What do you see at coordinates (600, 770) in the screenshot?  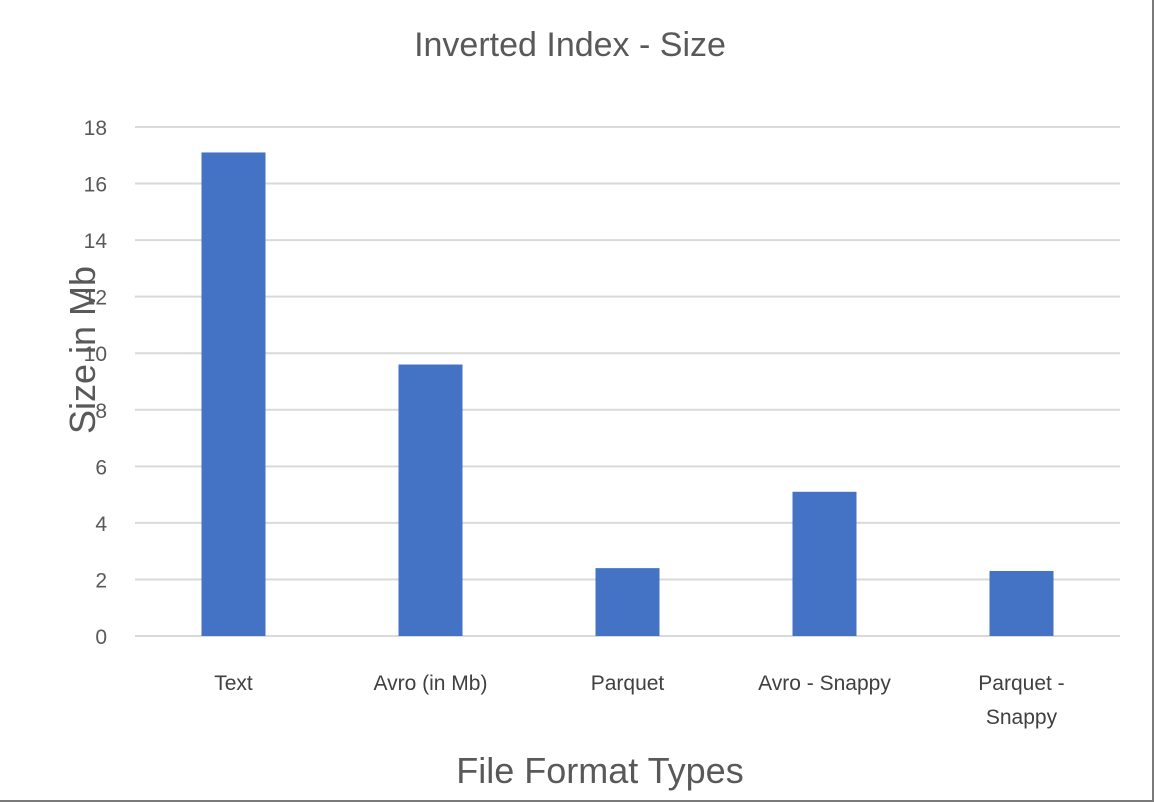 I see `x-axis-label: File Format Types` at bounding box center [600, 770].